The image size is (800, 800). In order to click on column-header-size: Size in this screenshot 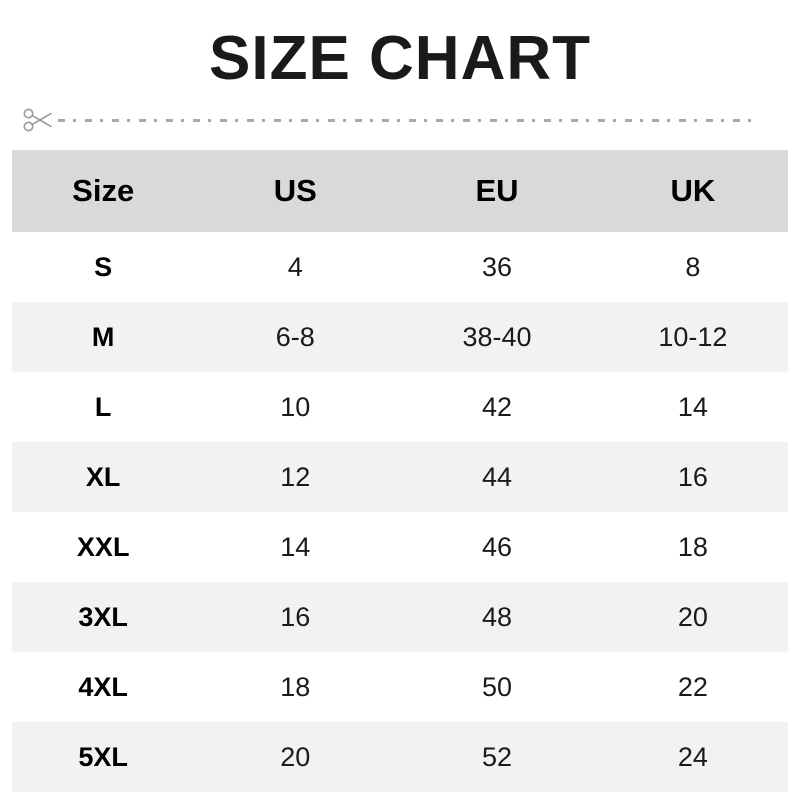, I will do `click(103, 191)`.